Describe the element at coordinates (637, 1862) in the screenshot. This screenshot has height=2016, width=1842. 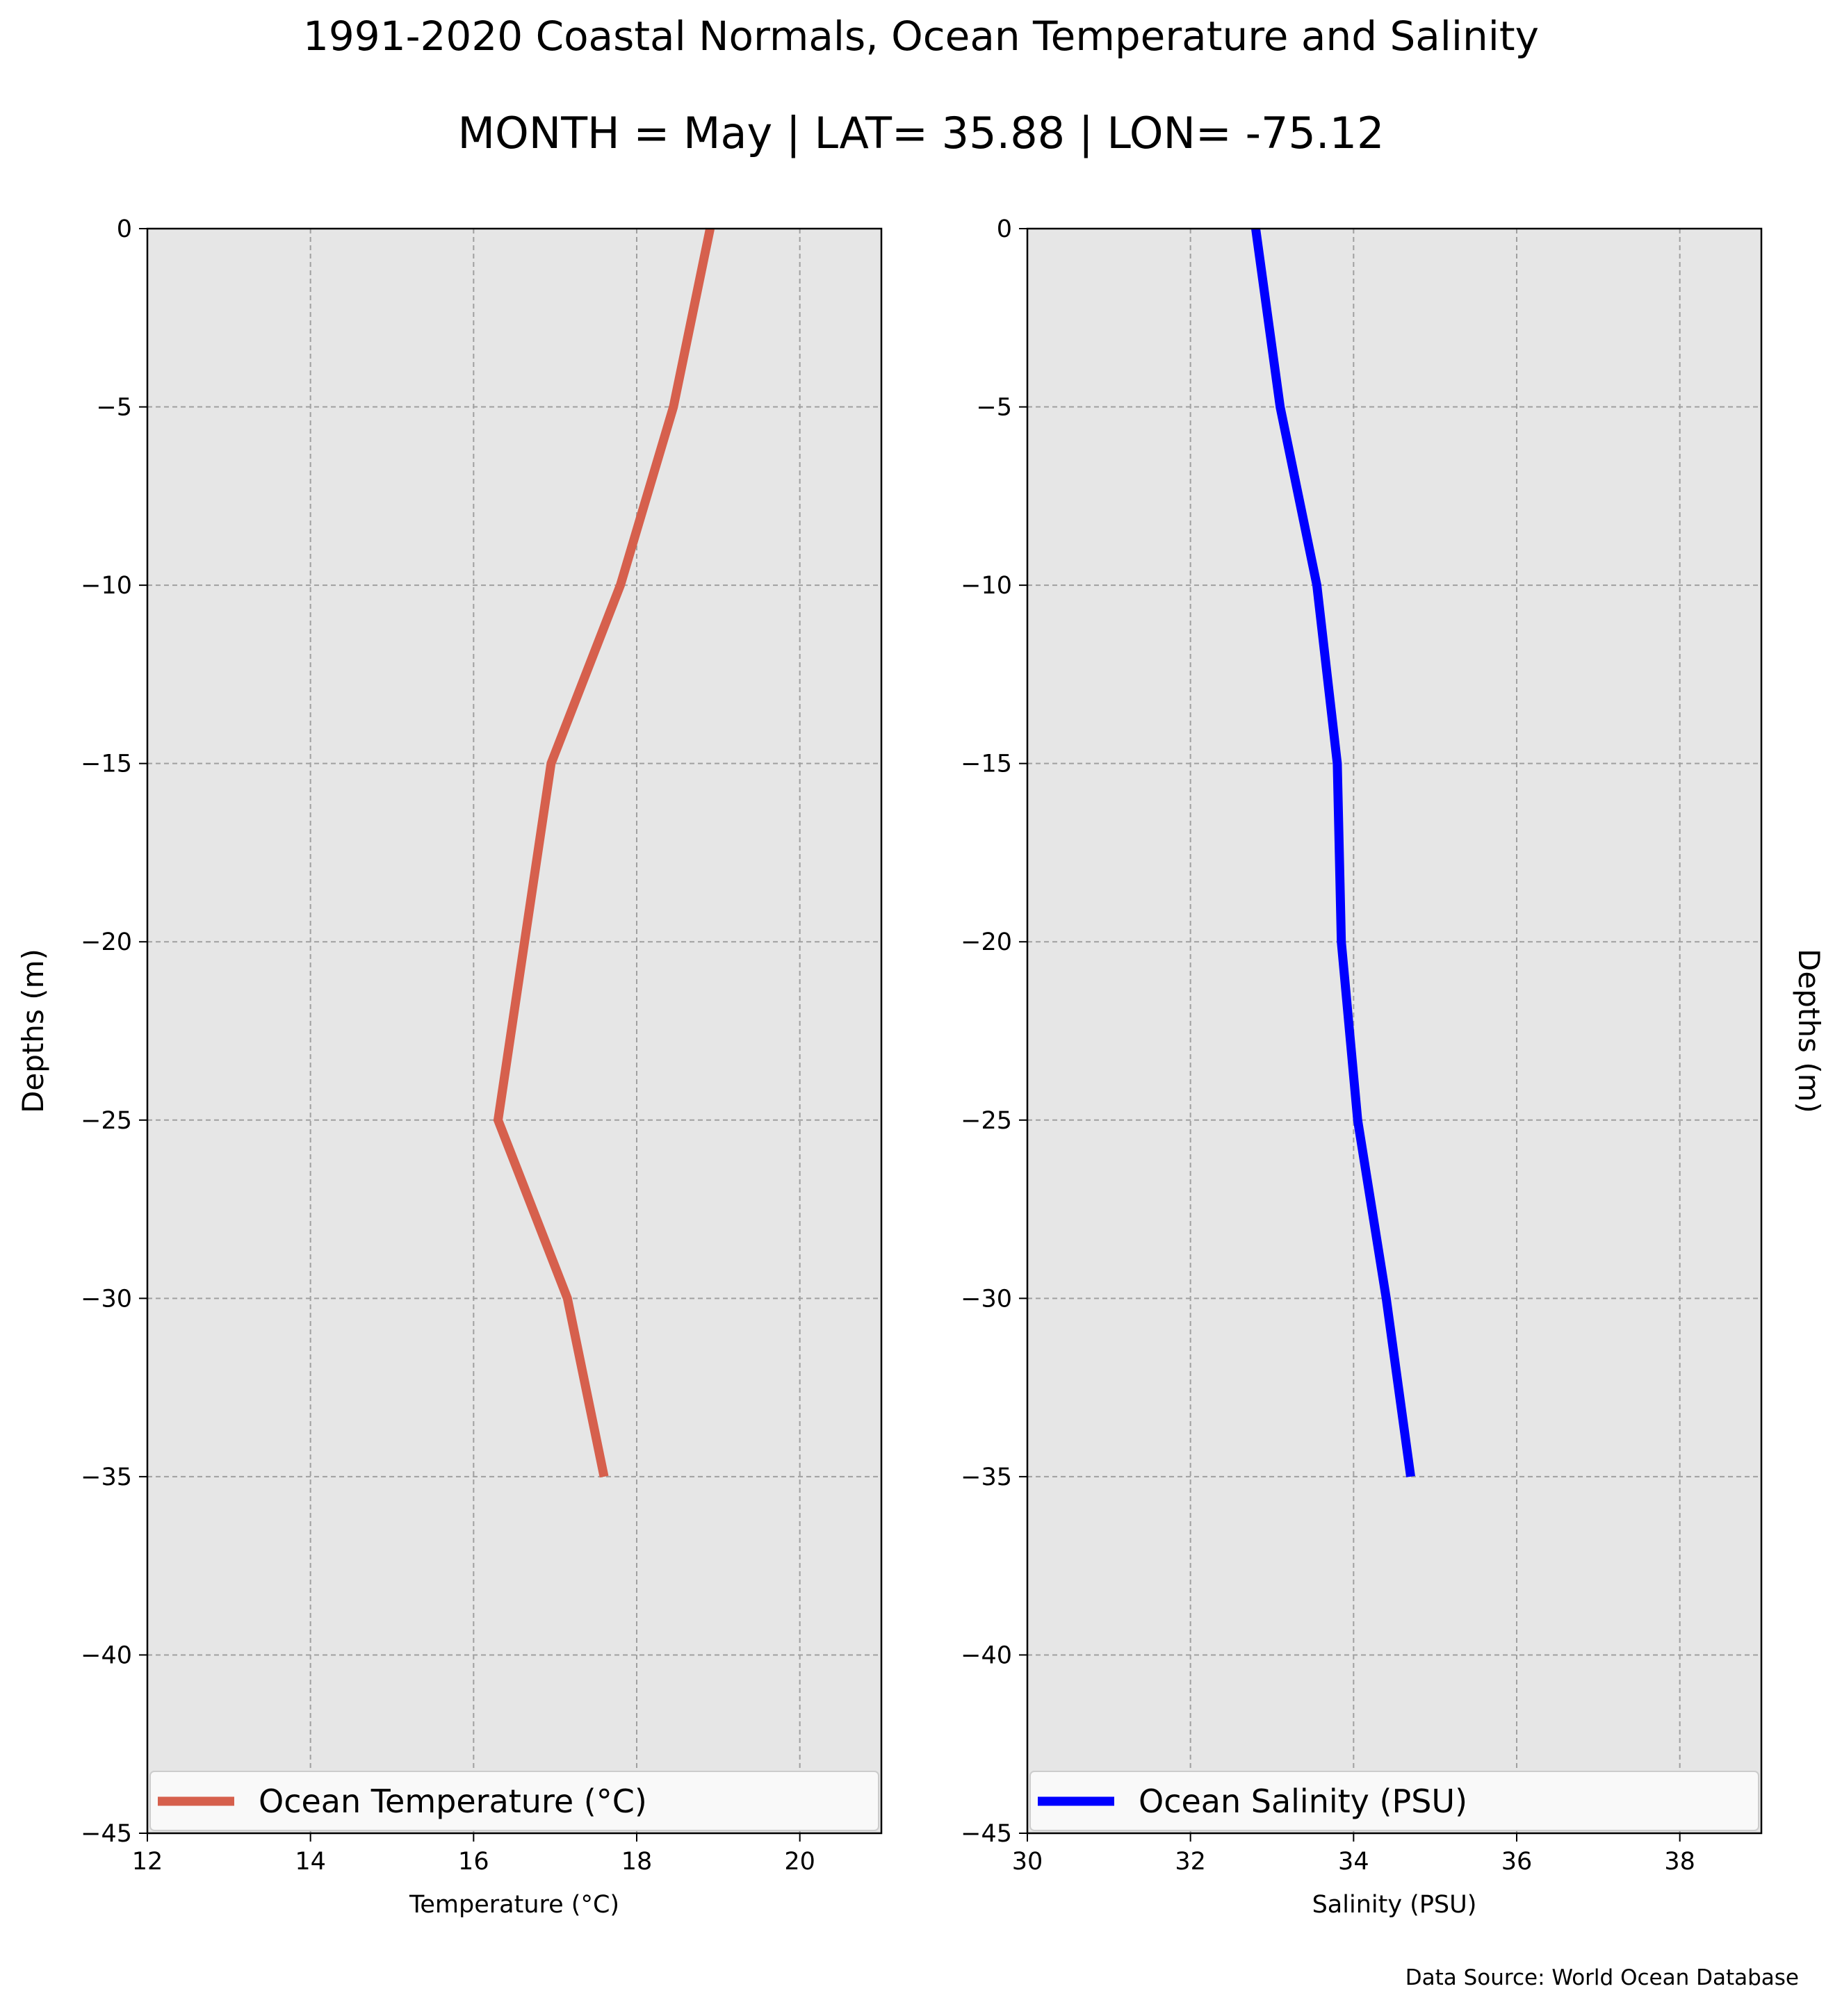
I see `x-tick-label: 18` at that location.